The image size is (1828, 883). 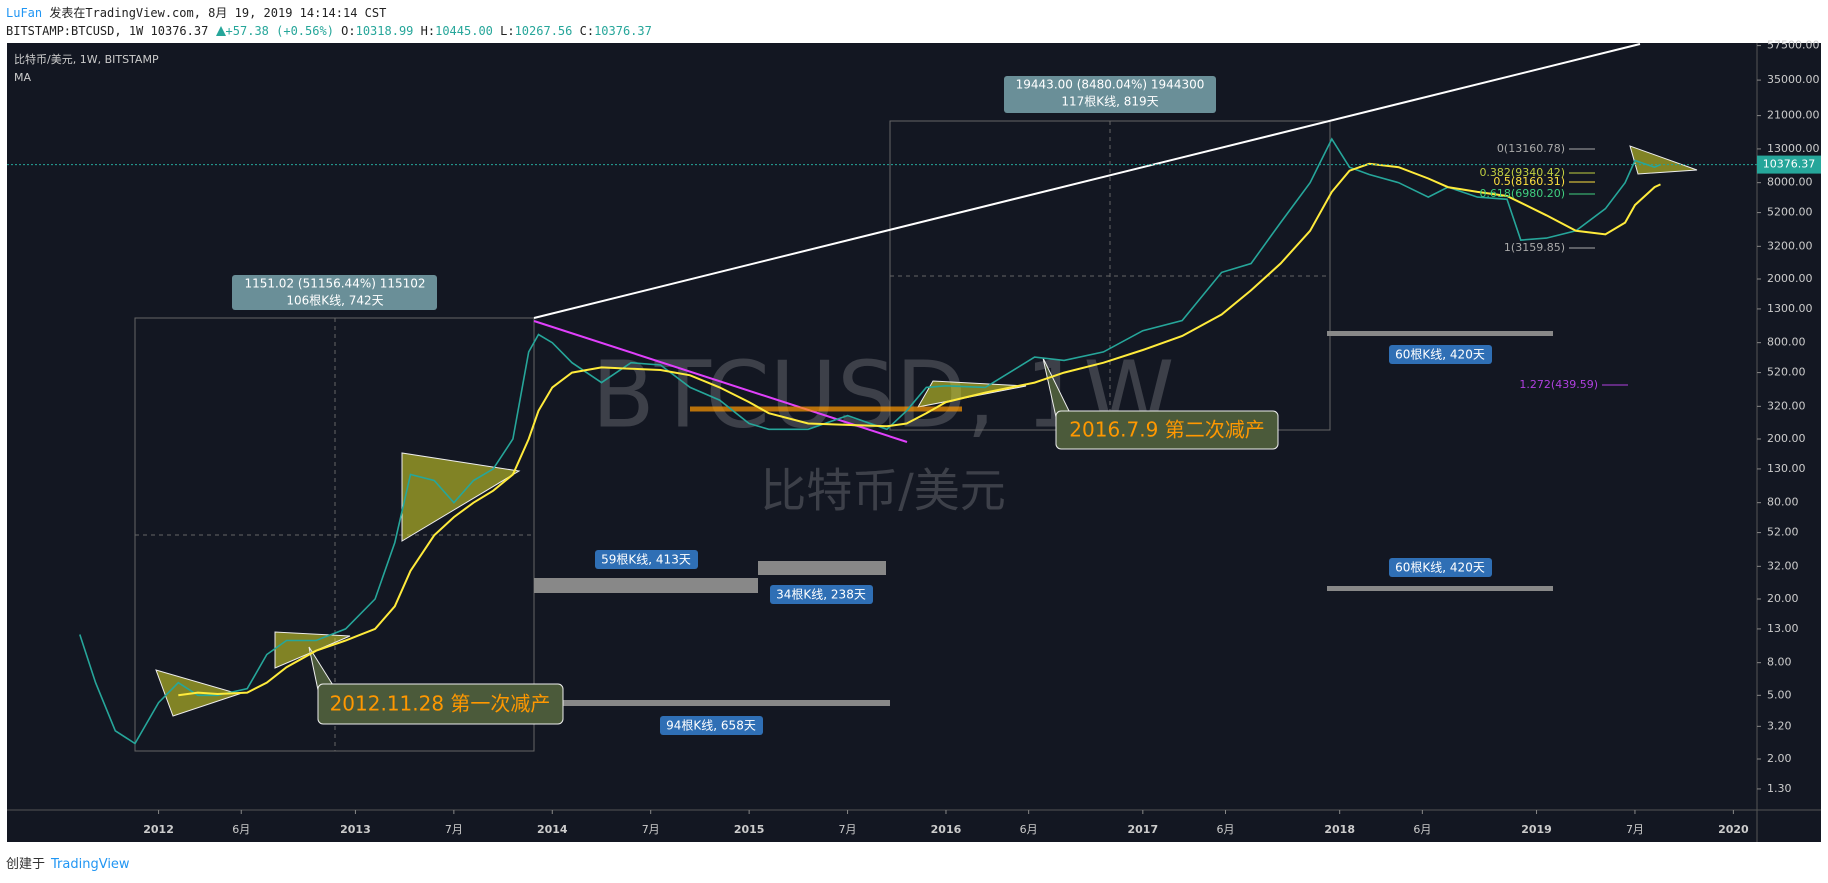 I want to click on range-label: 94根K线, 658天, so click(x=711, y=726).